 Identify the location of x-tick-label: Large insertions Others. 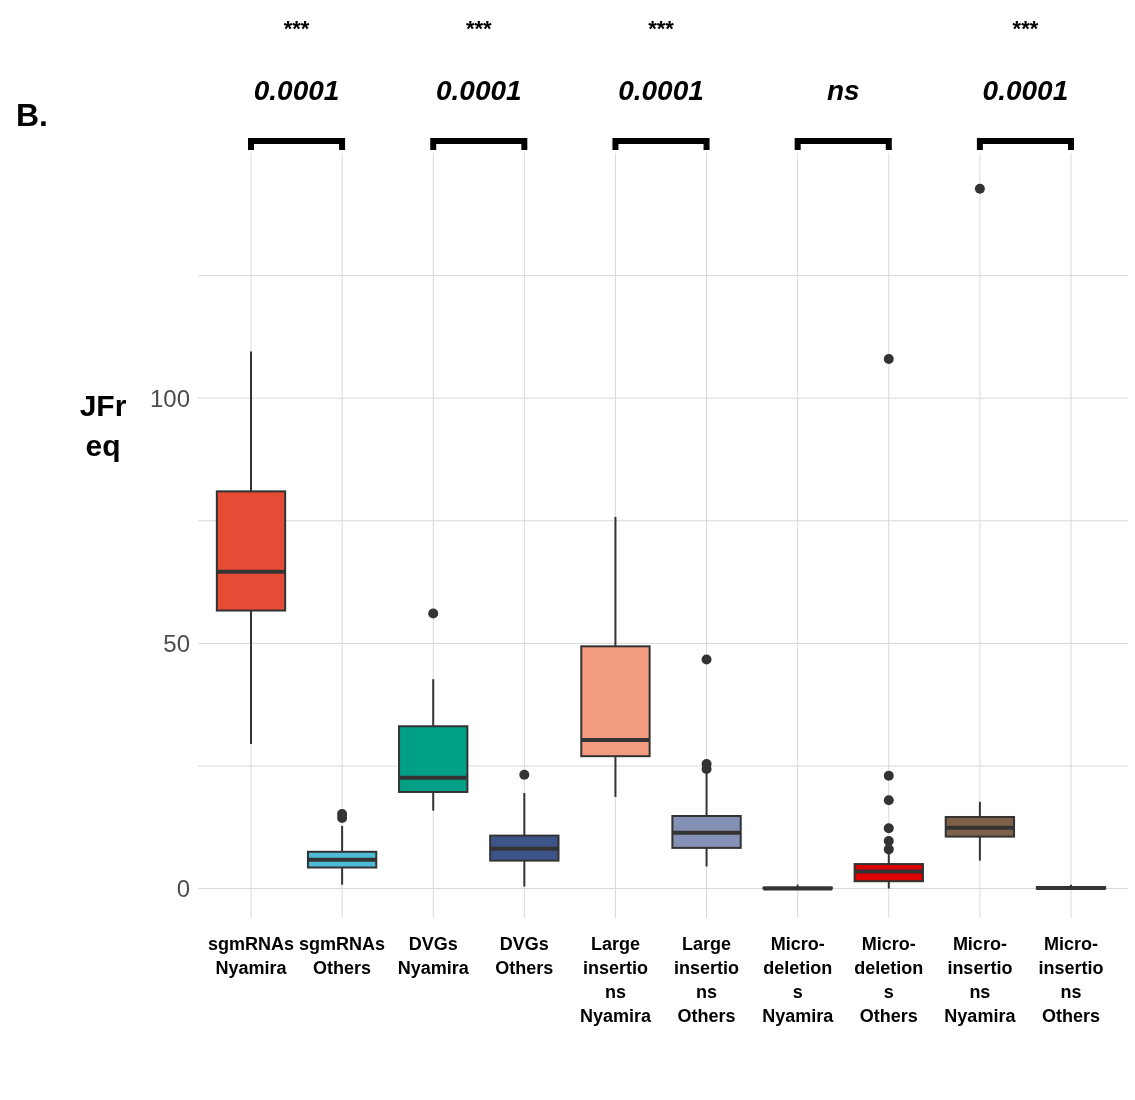
(707, 980).